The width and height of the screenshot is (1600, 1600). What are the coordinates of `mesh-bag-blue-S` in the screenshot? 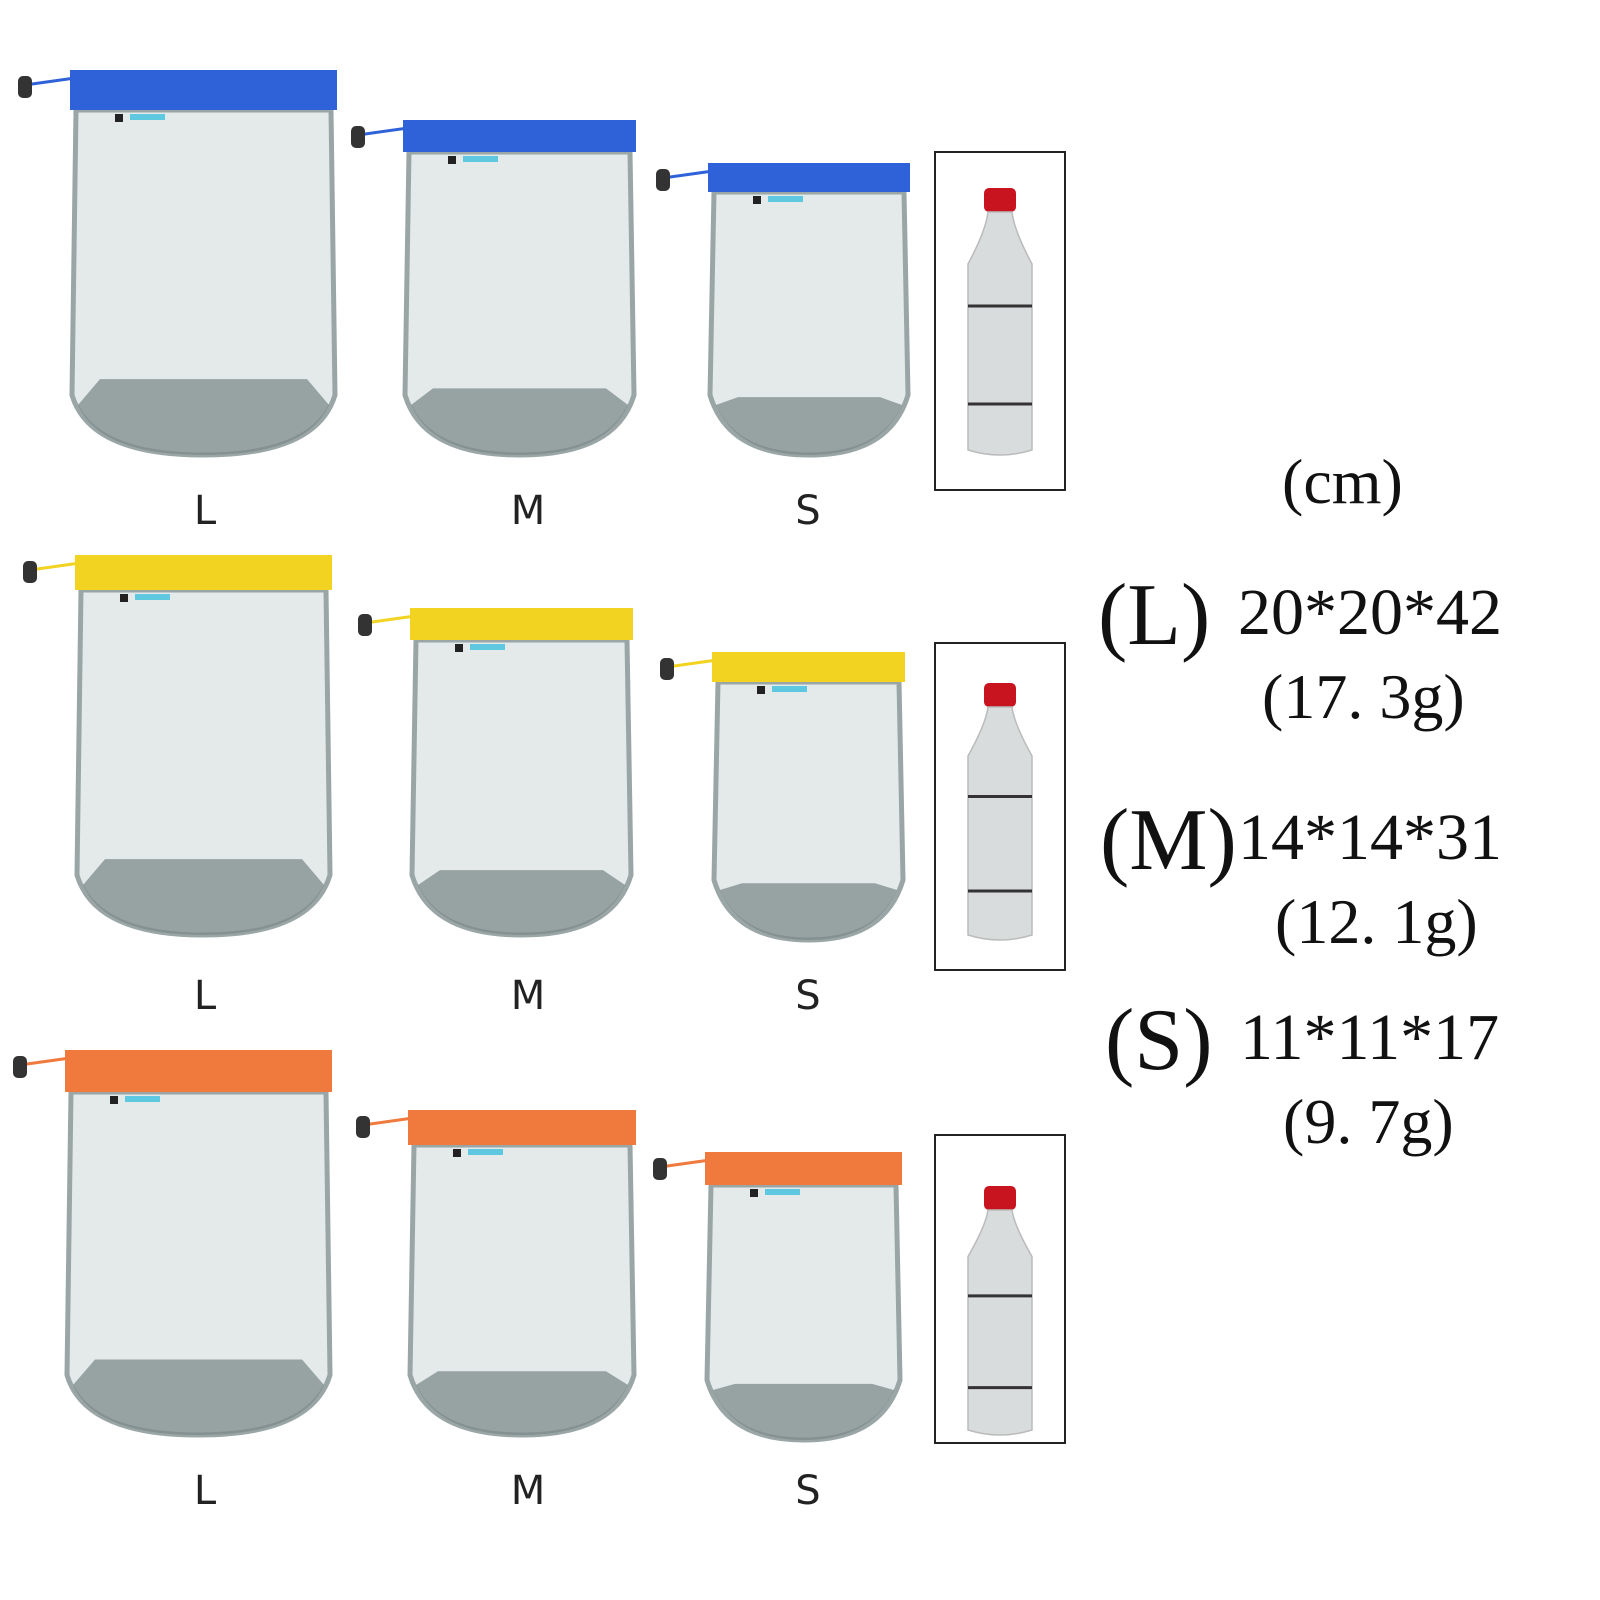 It's located at (783, 310).